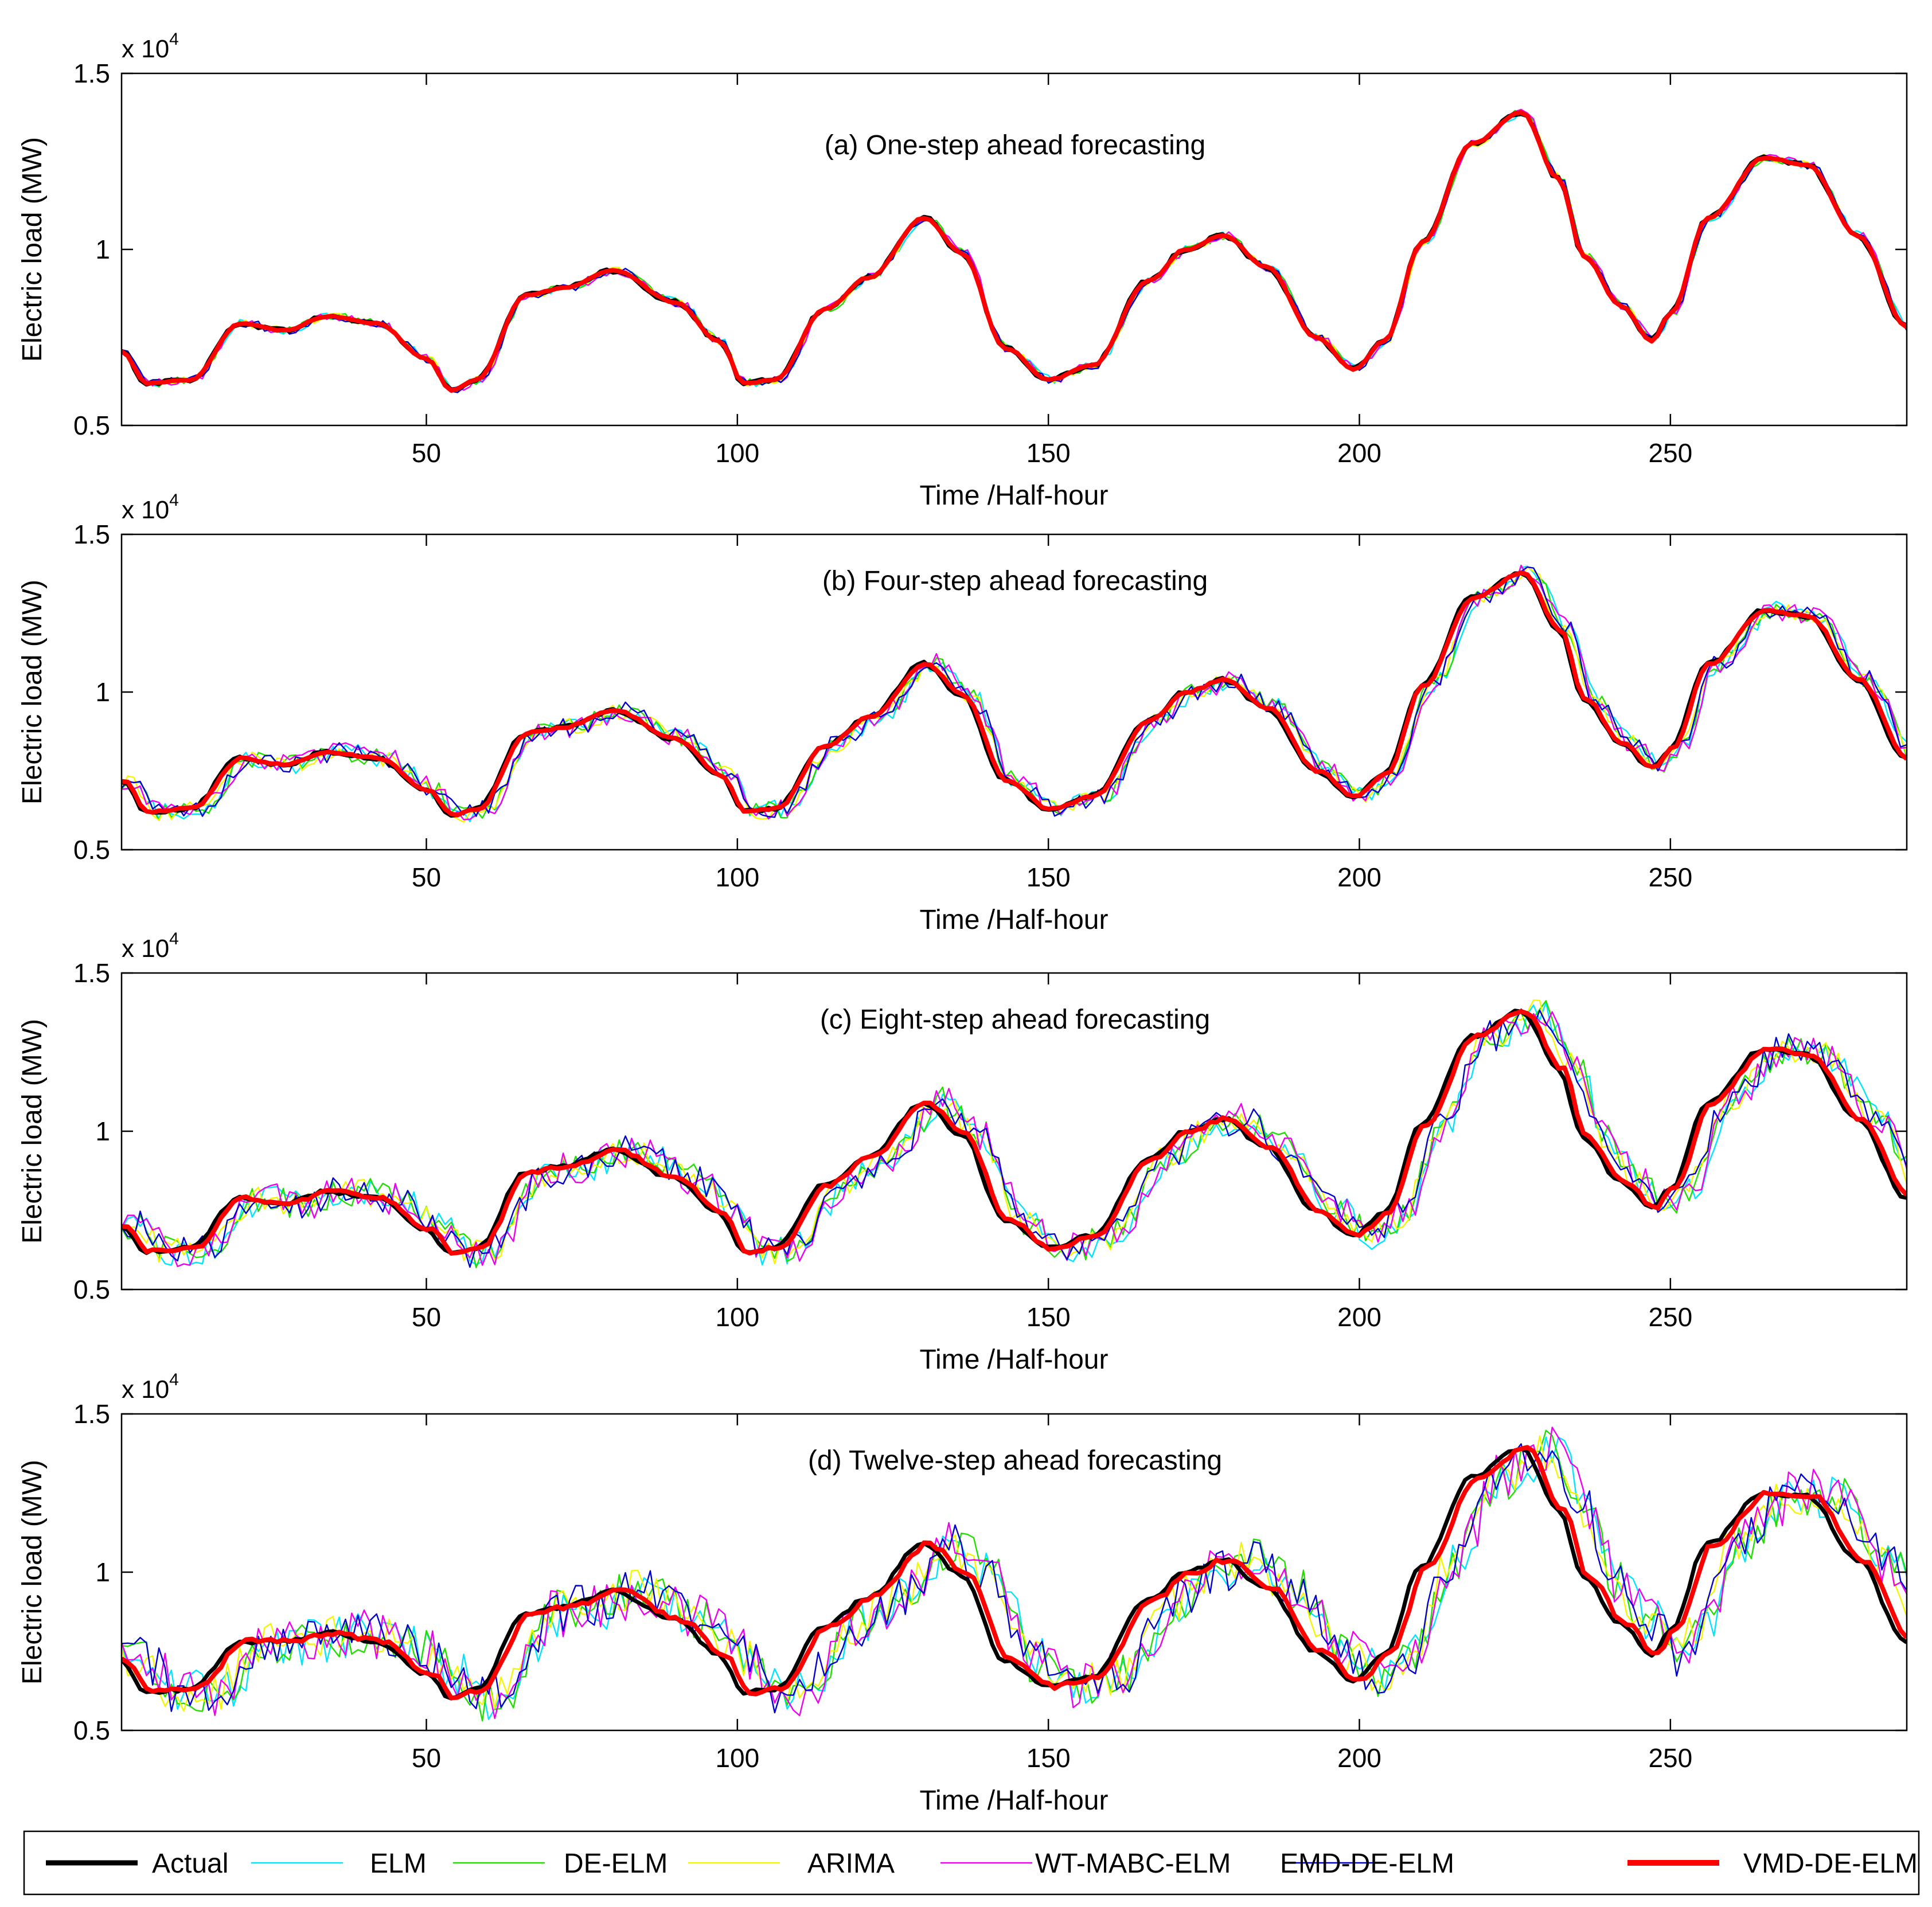  I want to click on legend-item: WT-MABC-ELM, so click(1085, 1864).